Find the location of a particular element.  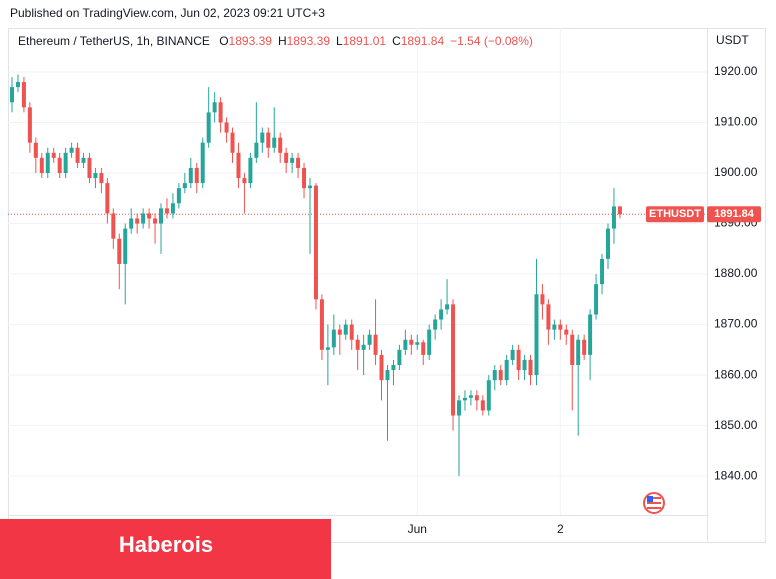

banner-text: Haberois is located at coordinates (166, 544).